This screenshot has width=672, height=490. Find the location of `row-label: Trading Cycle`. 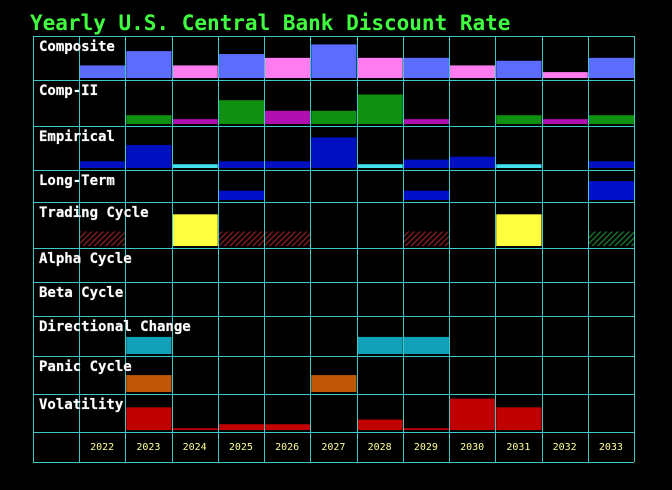

row-label: Trading Cycle is located at coordinates (94, 213).